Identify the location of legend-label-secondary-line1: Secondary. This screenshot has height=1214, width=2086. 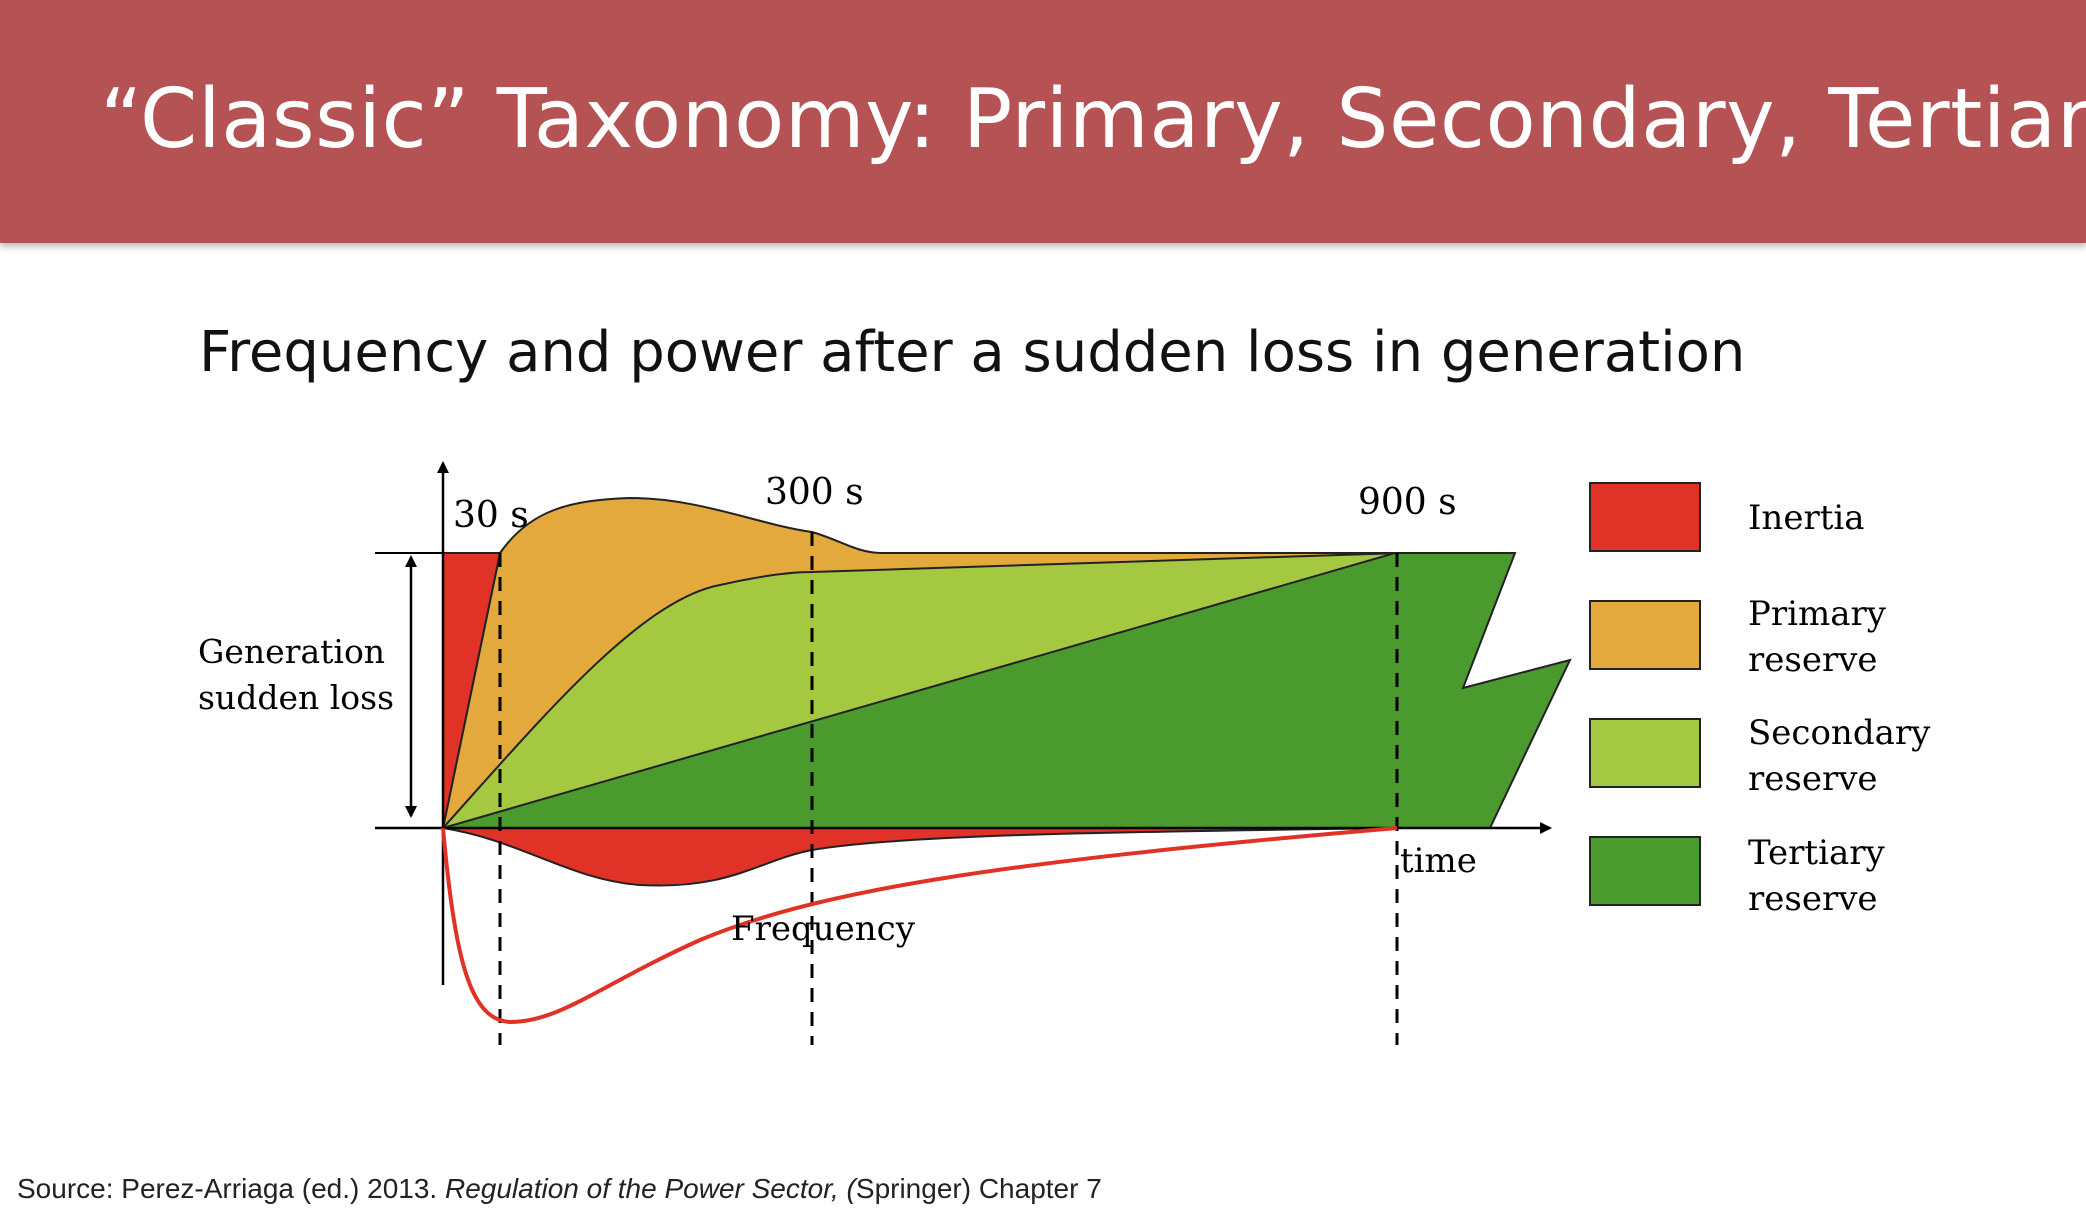
(1839, 733).